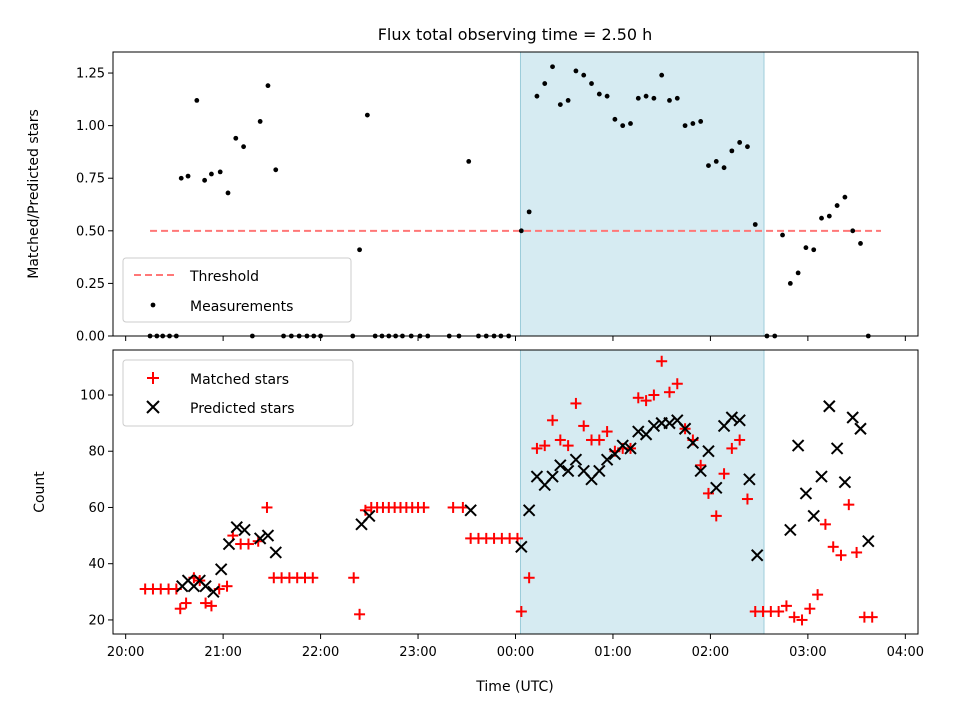 The image size is (960, 720). I want to click on top-ytick-label: 1.25, so click(90, 74).